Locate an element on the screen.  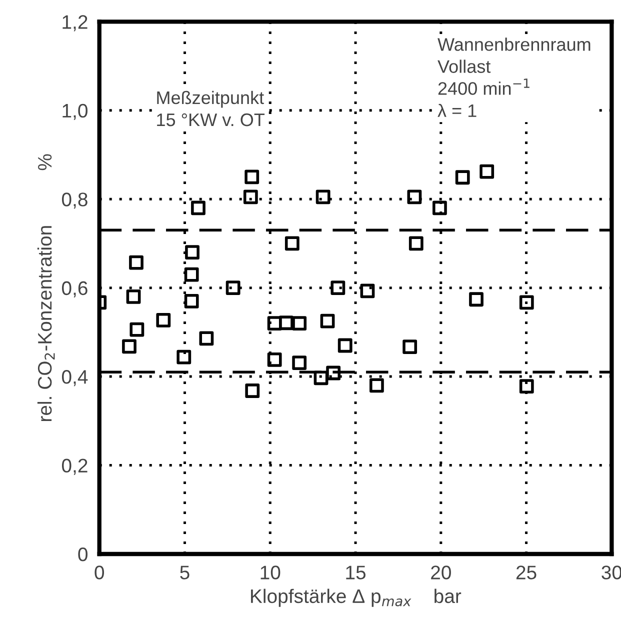
y-tick-label: 1,0 is located at coordinates (75, 112).